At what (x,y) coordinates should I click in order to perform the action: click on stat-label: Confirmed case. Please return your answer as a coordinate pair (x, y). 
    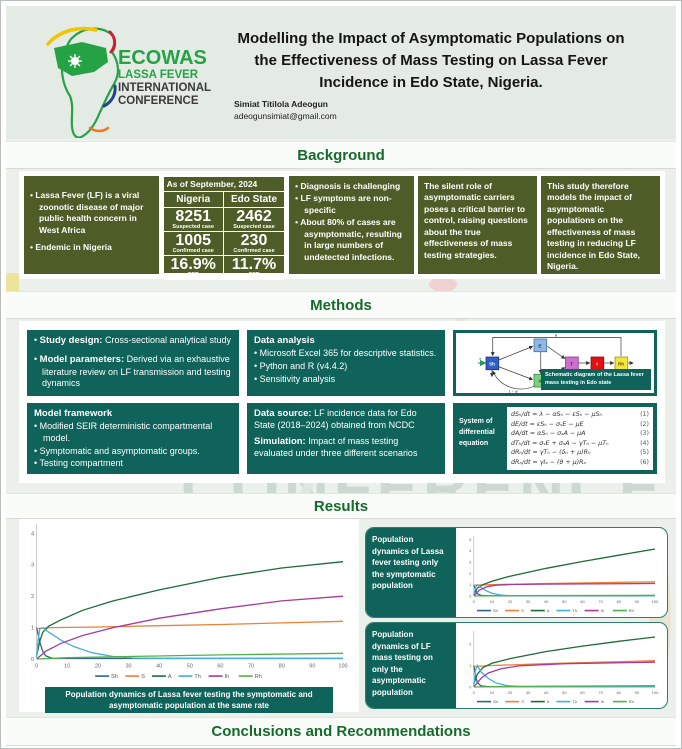
    Looking at the image, I should click on (193, 251).